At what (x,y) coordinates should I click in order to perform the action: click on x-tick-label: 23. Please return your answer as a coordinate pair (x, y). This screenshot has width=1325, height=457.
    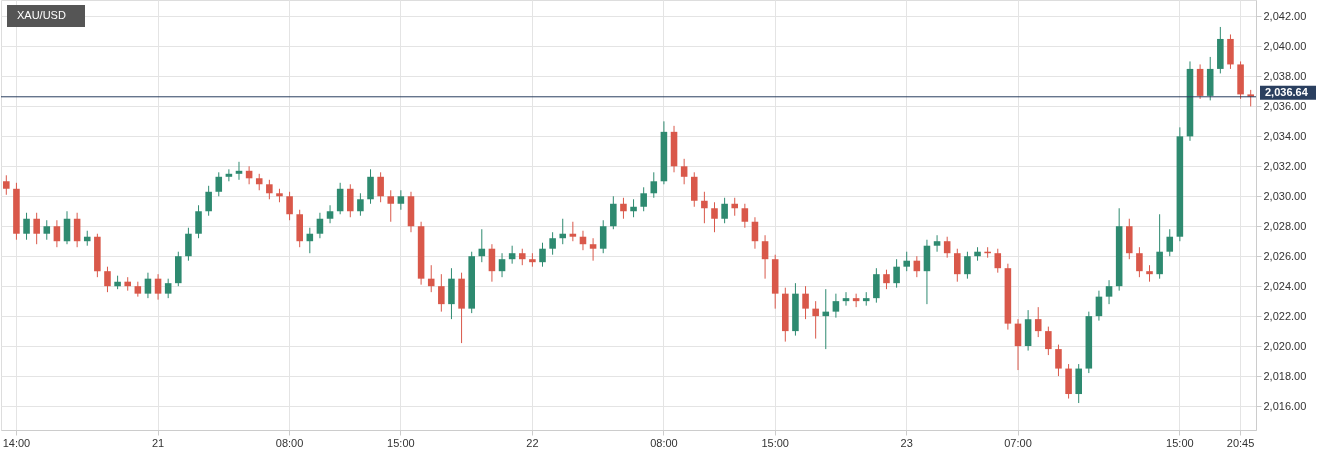
    Looking at the image, I should click on (906, 442).